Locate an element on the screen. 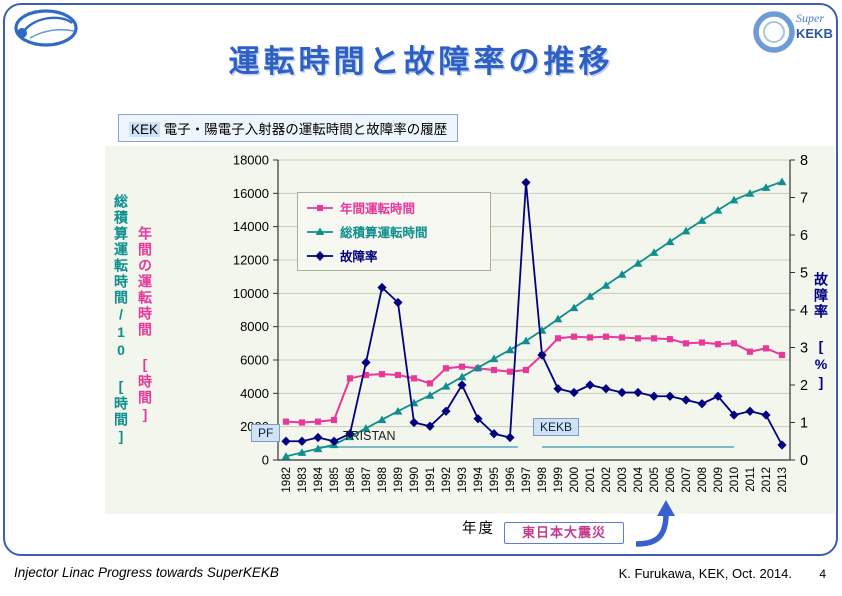 Image resolution: width=842 pixels, height=596 pixels. y2-axis-tick-label: 4 is located at coordinates (804, 311).